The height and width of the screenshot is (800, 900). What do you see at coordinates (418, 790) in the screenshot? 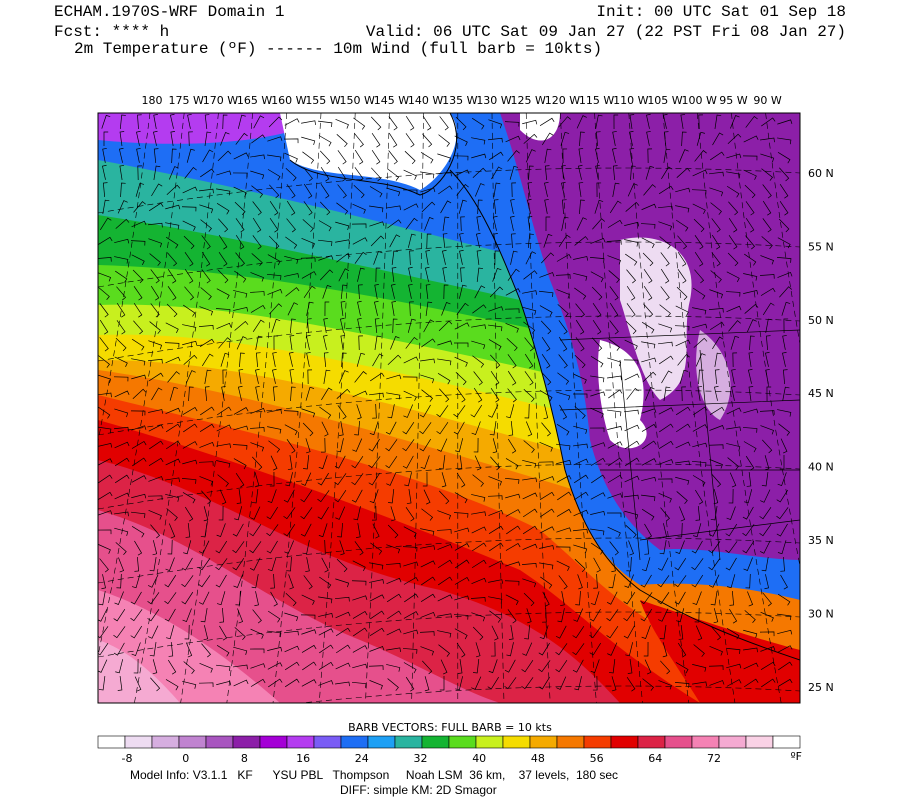
I see `footer-line: DIFF: simple KM: 2D Smagor` at bounding box center [418, 790].